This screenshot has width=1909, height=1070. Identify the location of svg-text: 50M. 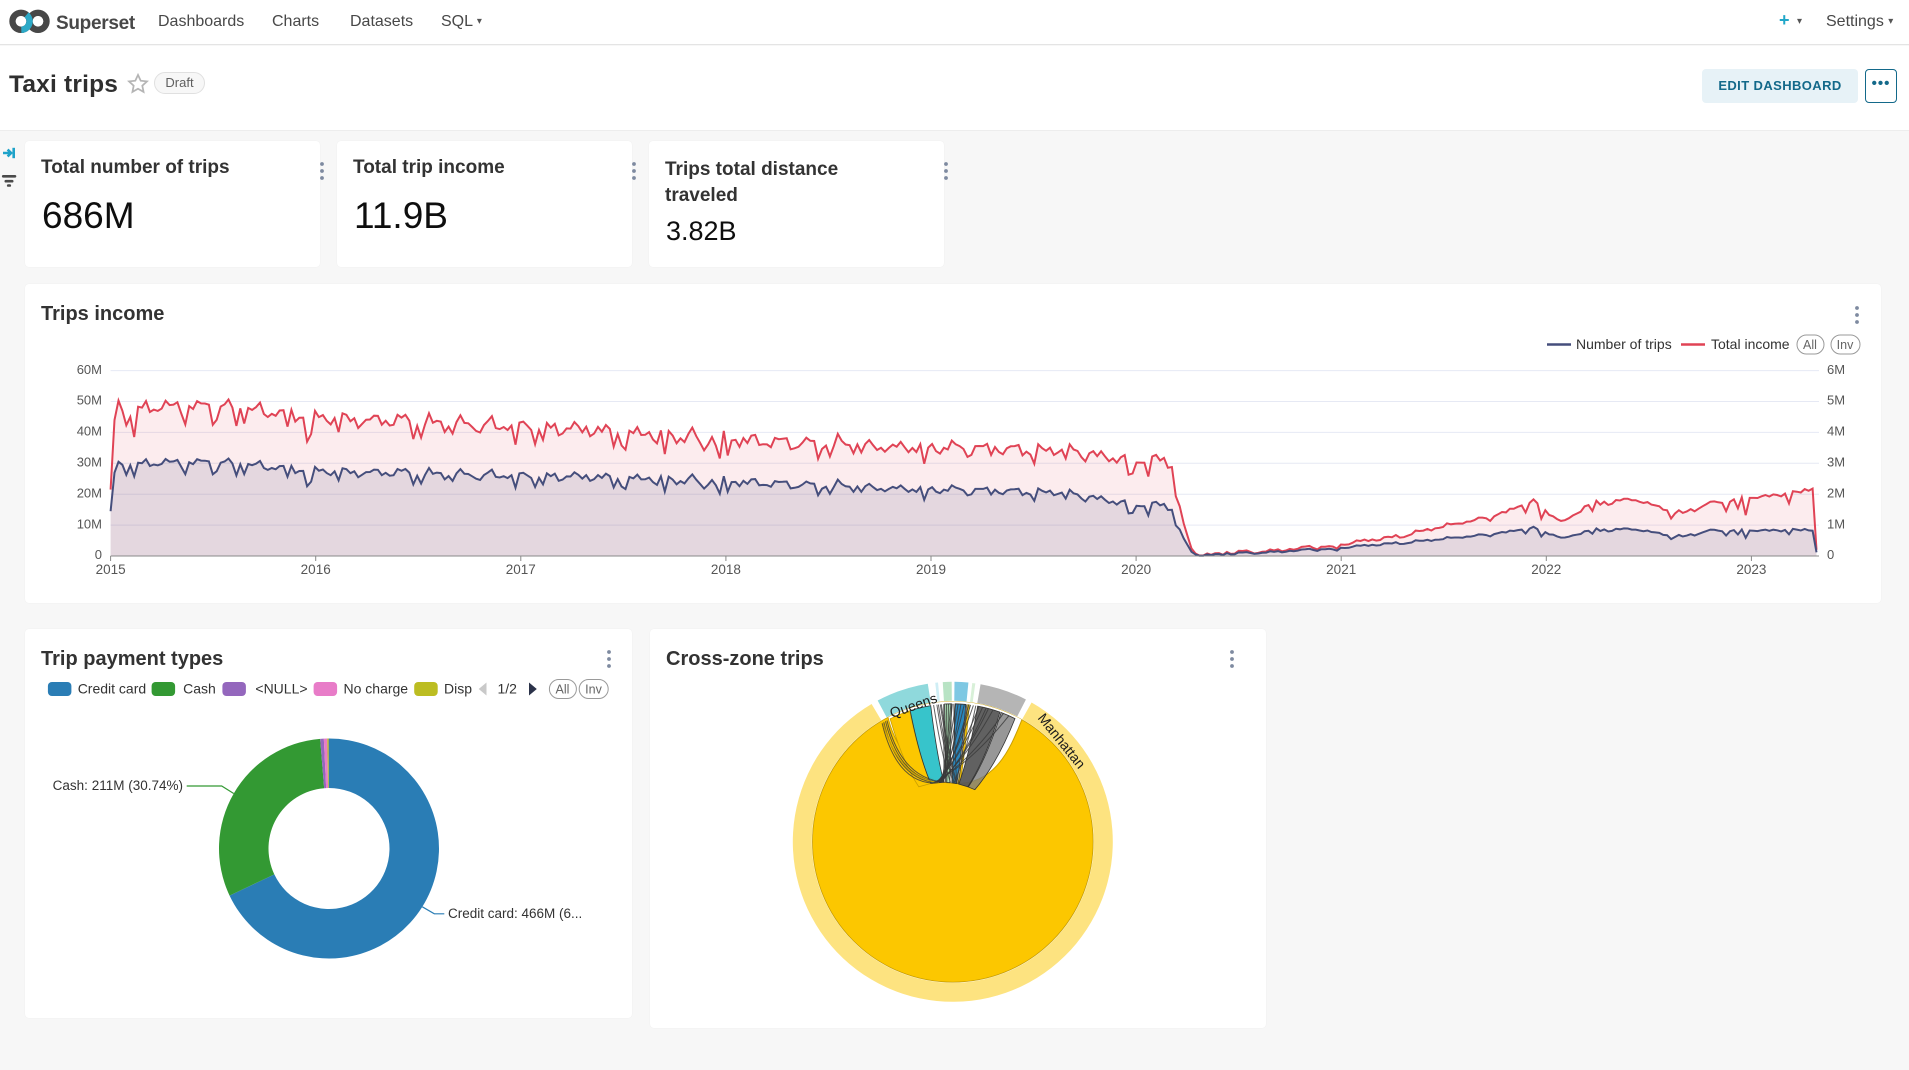
(89, 400).